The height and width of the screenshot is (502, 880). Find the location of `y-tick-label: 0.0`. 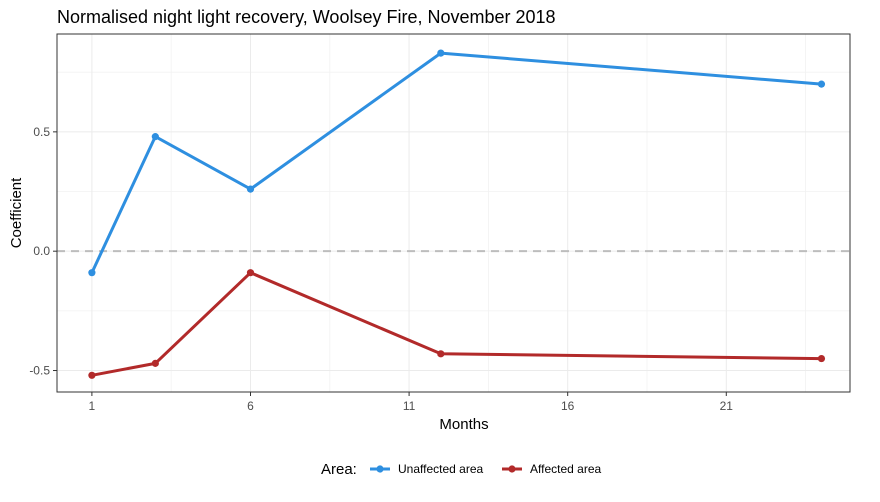

y-tick-label: 0.0 is located at coordinates (41, 251).